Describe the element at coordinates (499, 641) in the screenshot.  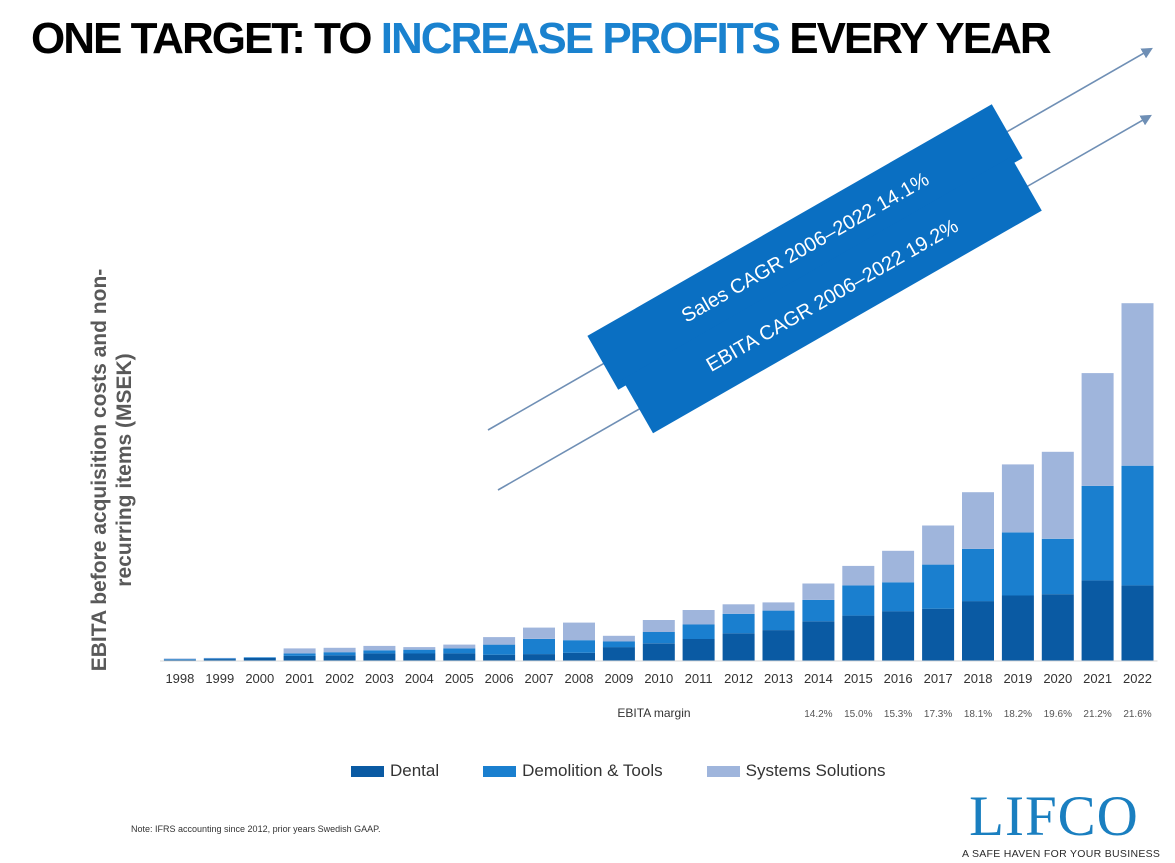
I see `bar-systems-solutions-2006` at that location.